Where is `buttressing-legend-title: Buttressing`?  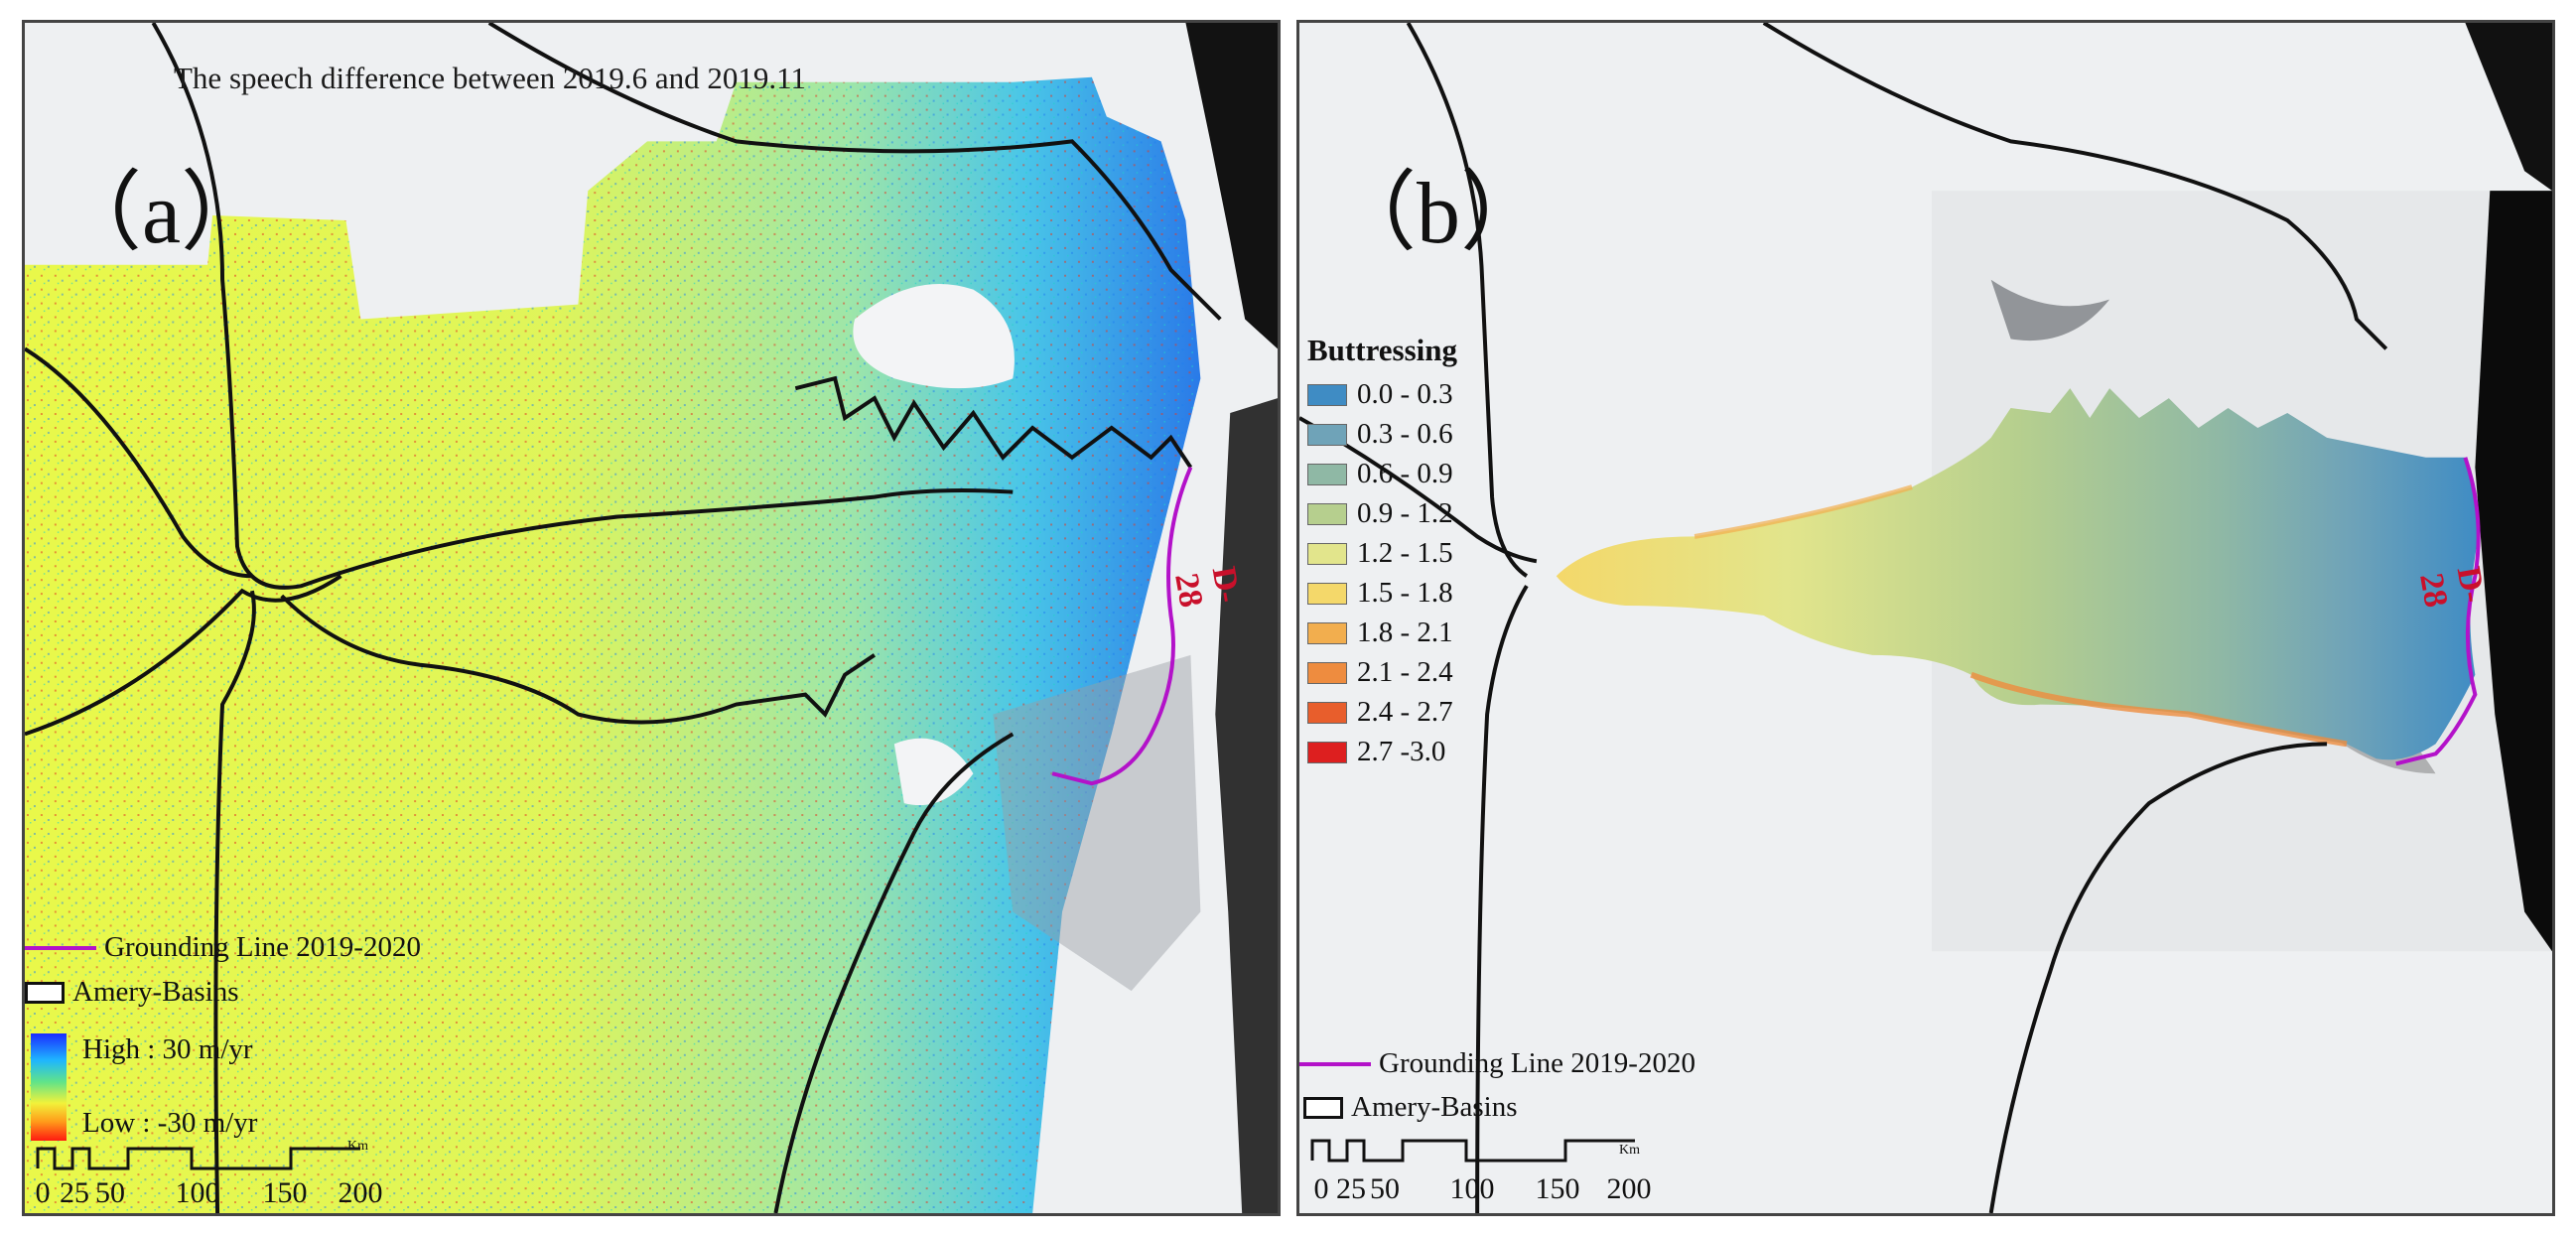 buttressing-legend-title: Buttressing is located at coordinates (1382, 350).